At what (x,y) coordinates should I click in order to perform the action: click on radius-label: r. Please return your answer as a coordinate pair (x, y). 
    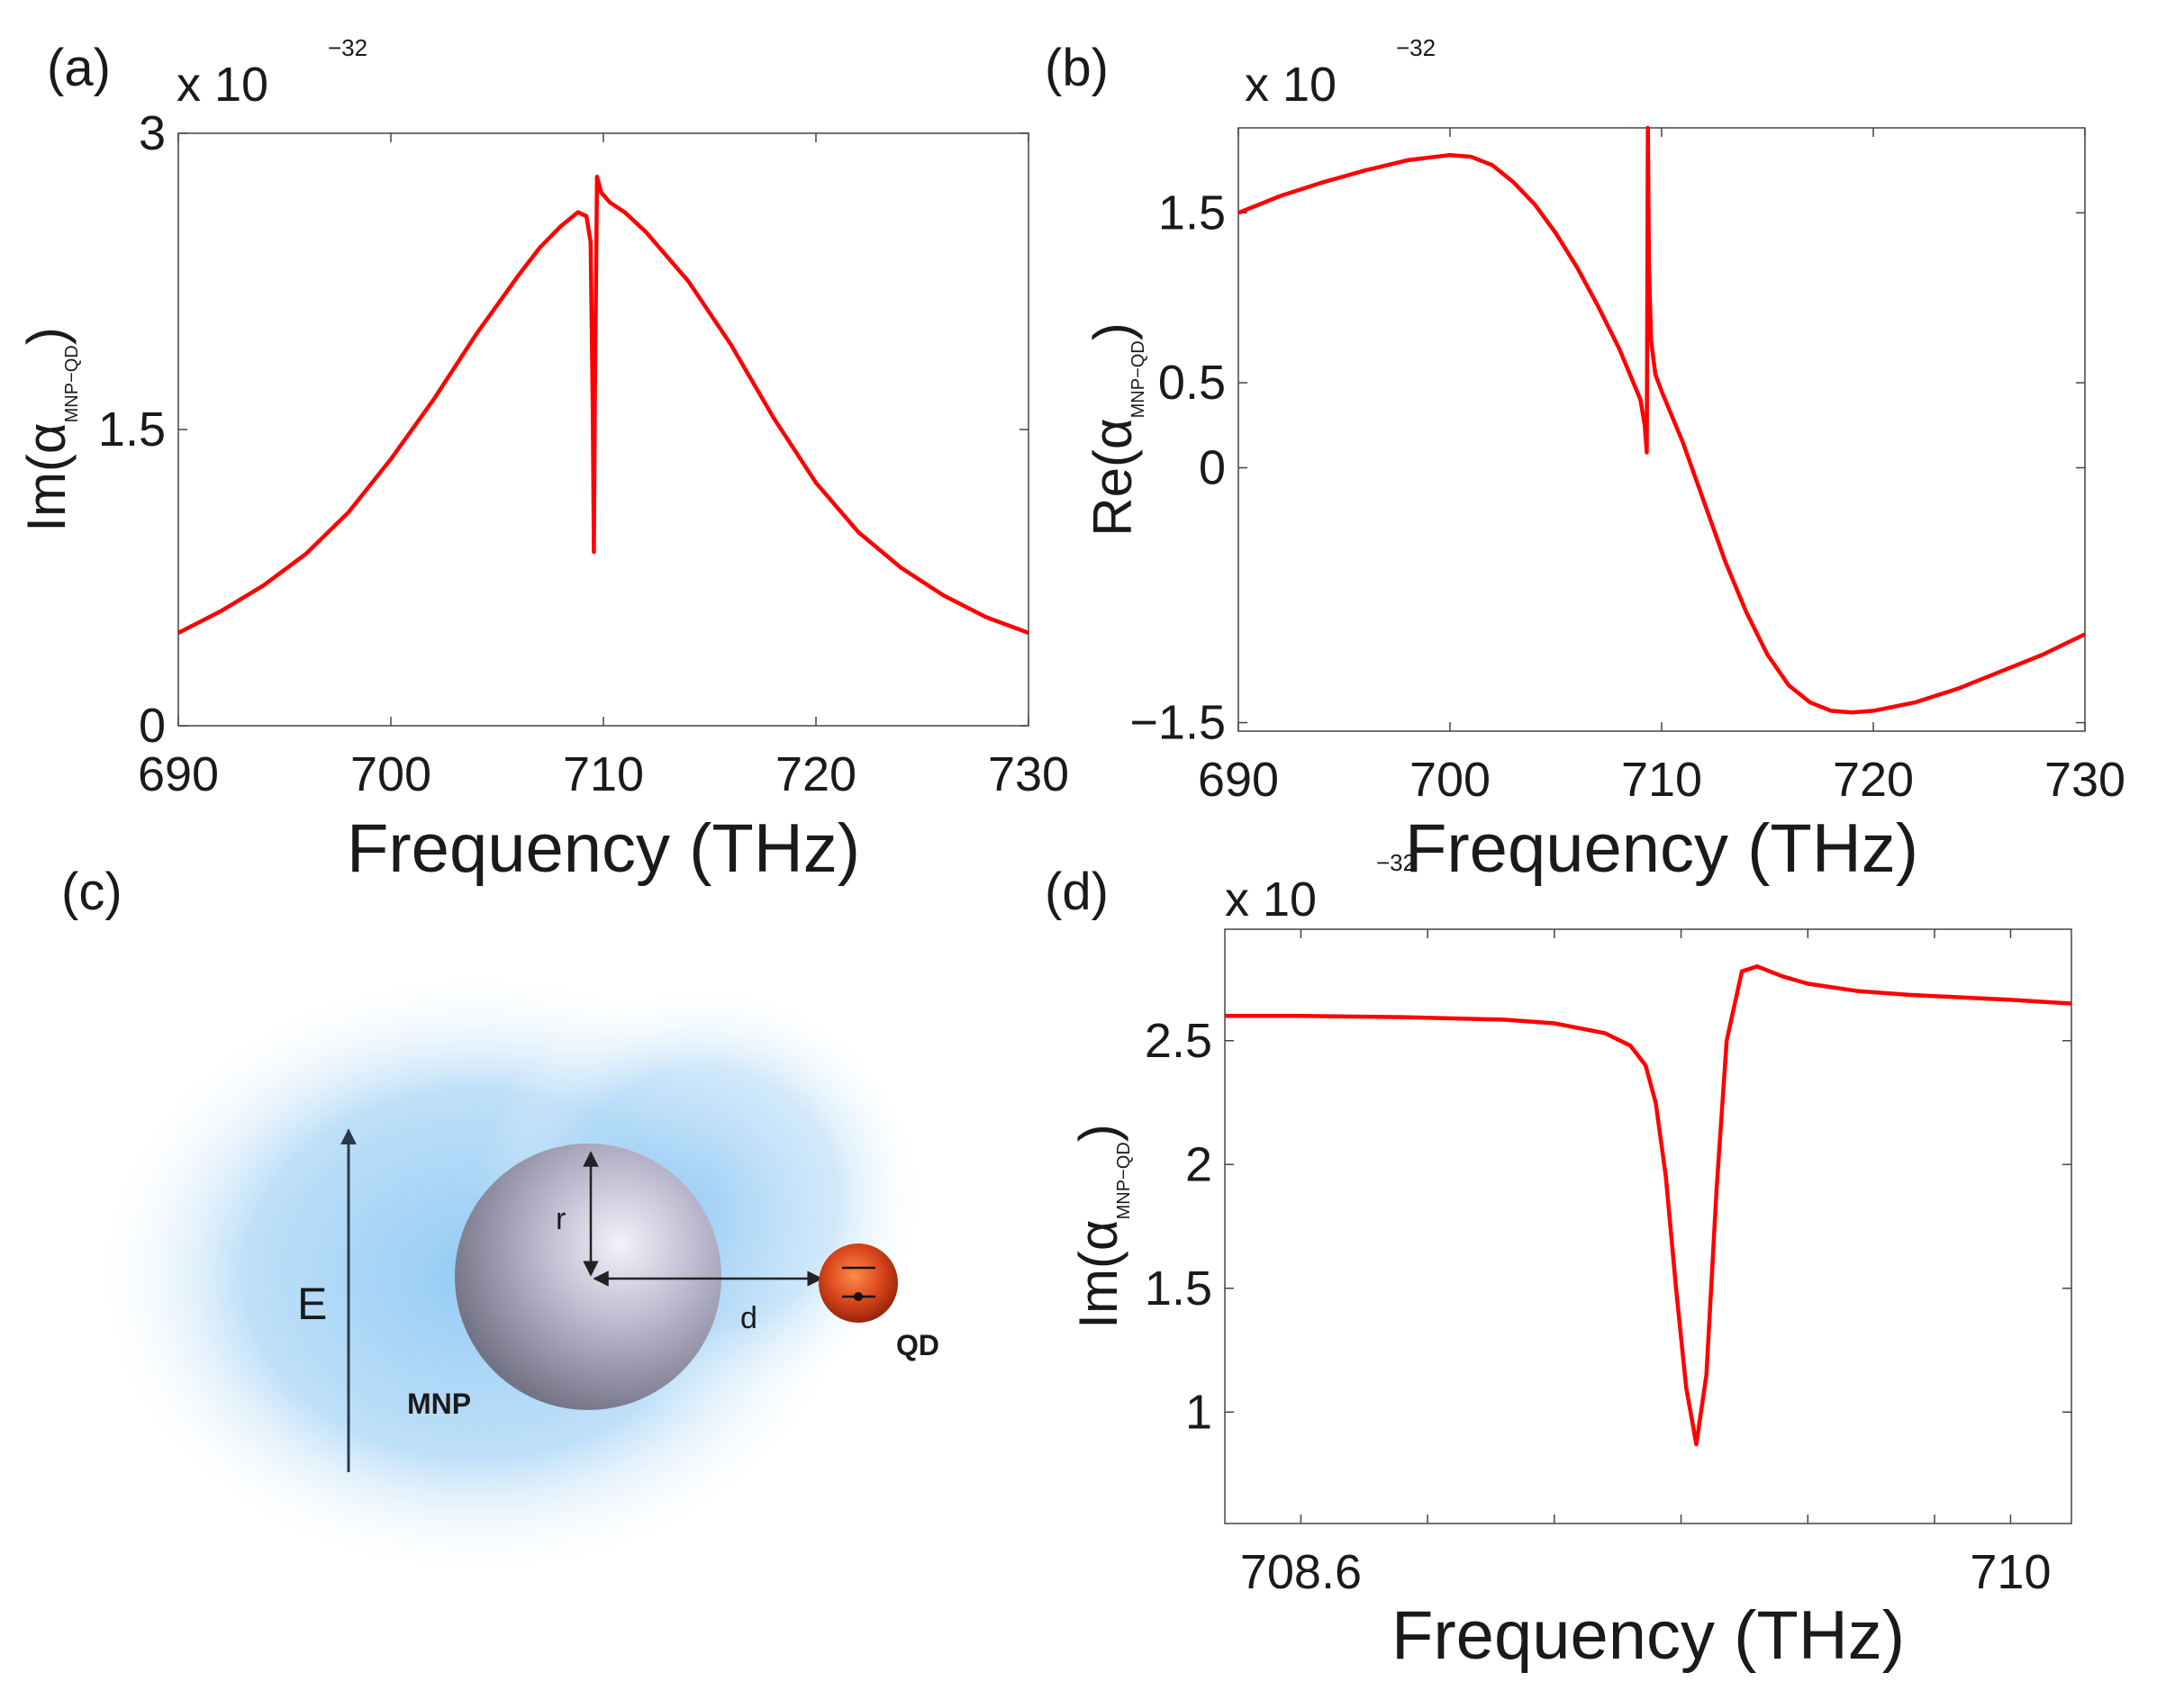
    Looking at the image, I should click on (561, 1219).